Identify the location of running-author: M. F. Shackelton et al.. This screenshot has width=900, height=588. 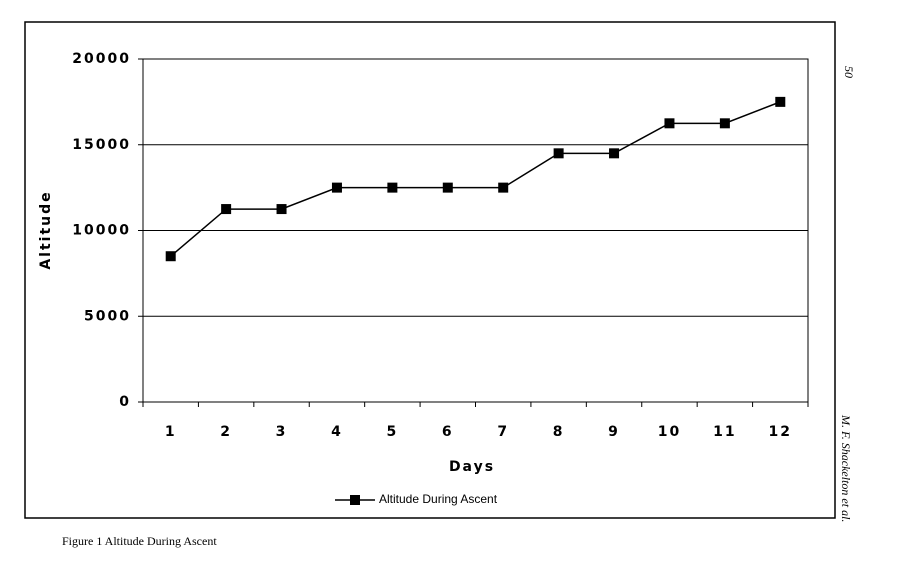
(846, 468).